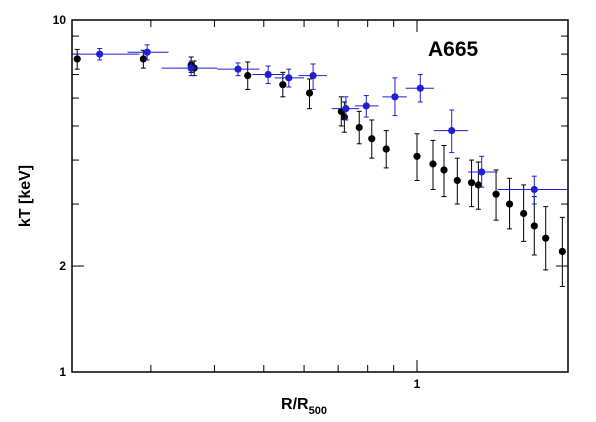 The height and width of the screenshot is (422, 596). Describe the element at coordinates (25, 196) in the screenshot. I see `y-axis-label: kT [keV]` at that location.